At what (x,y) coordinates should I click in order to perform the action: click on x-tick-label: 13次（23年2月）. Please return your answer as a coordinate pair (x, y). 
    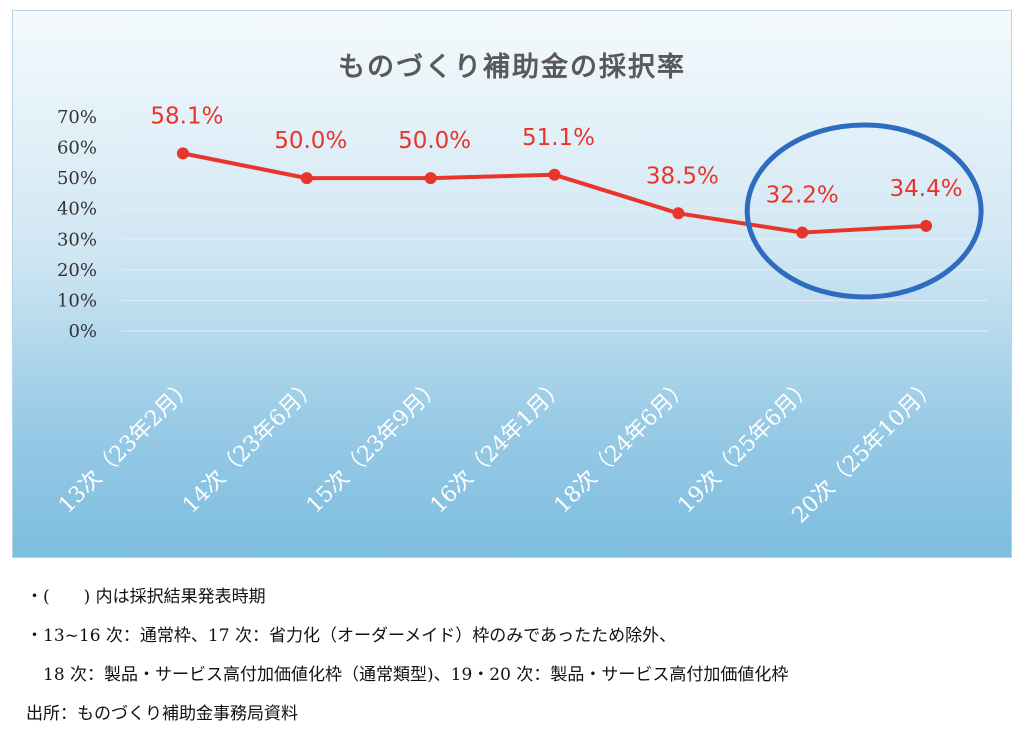
    Looking at the image, I should click on (126, 446).